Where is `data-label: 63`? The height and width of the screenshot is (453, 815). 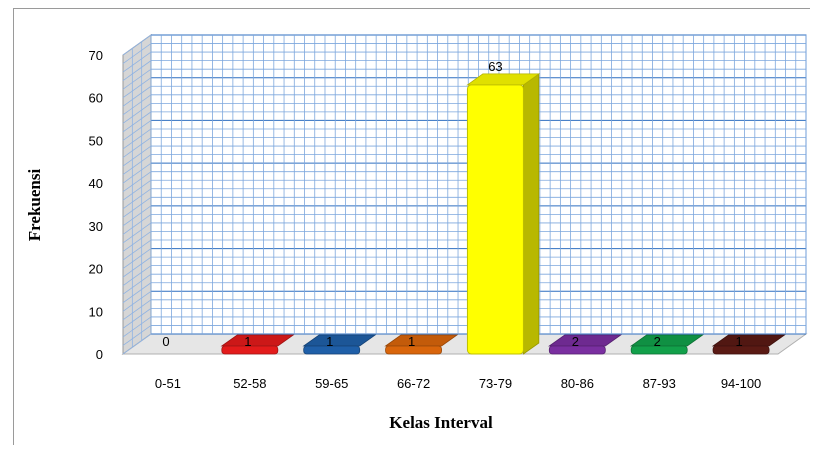
data-label: 63 is located at coordinates (495, 66).